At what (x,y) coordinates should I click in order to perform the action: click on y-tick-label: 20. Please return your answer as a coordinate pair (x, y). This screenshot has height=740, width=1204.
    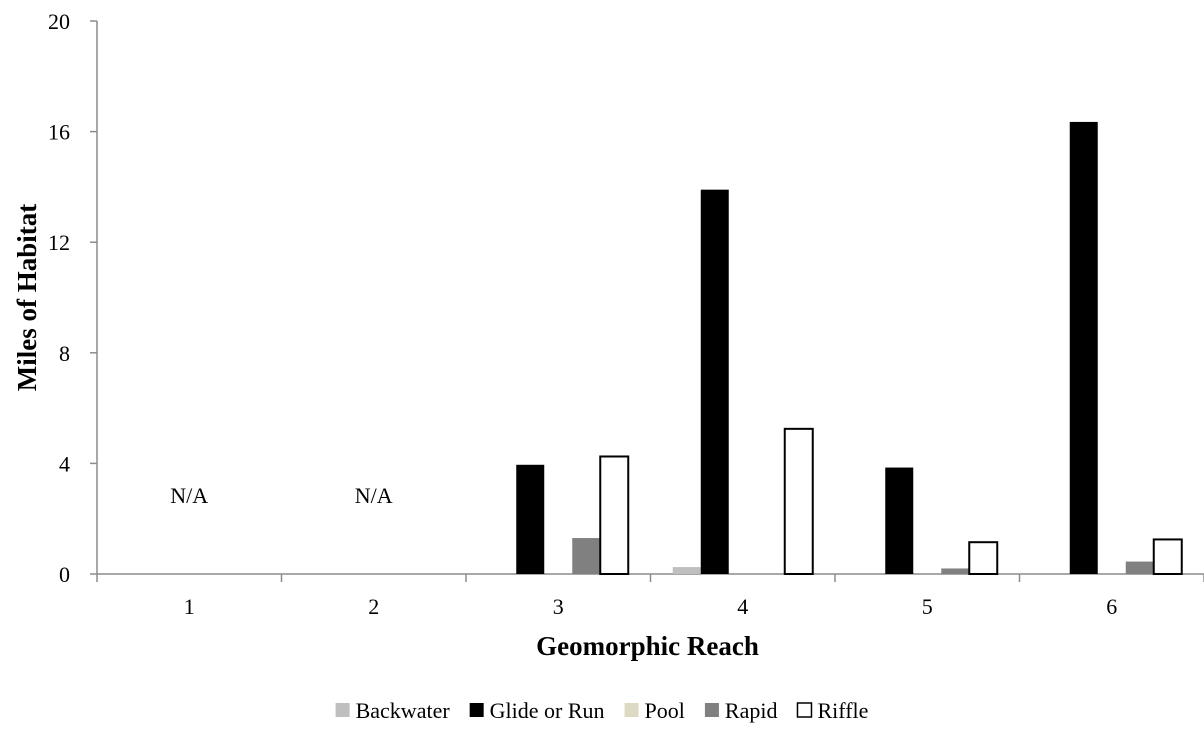
    Looking at the image, I should click on (59, 21).